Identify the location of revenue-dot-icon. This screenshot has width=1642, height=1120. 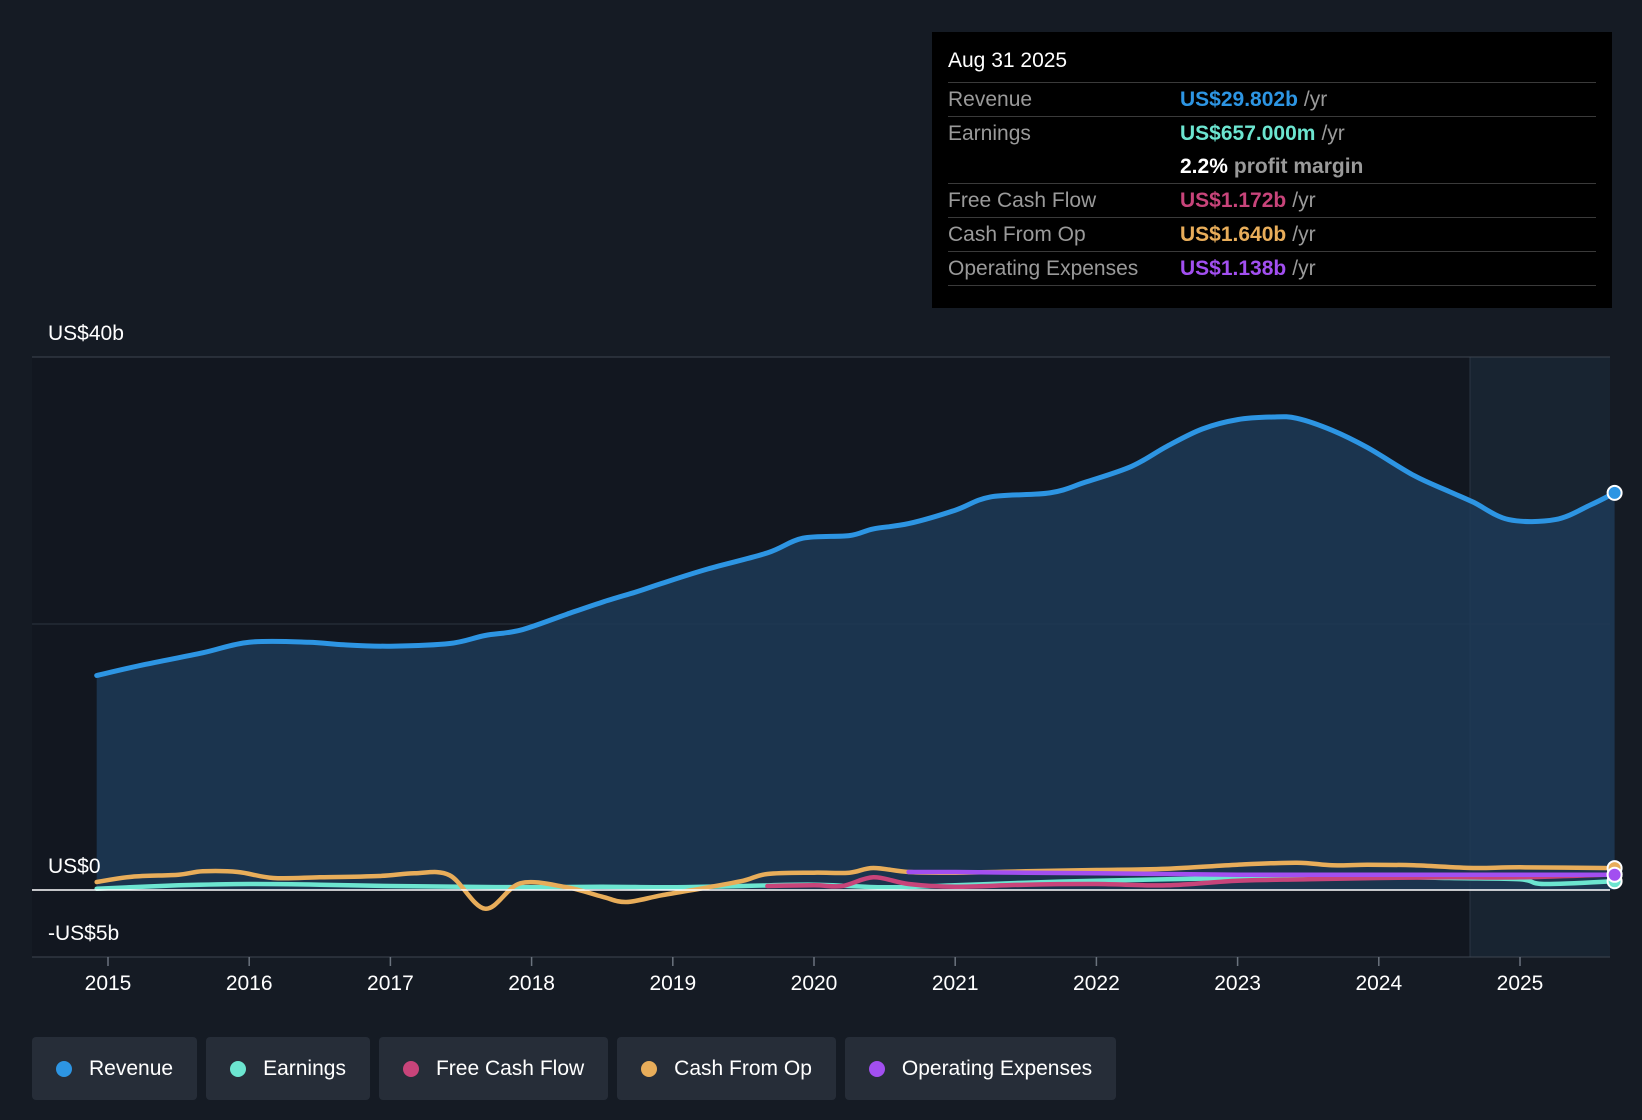
(64, 1068).